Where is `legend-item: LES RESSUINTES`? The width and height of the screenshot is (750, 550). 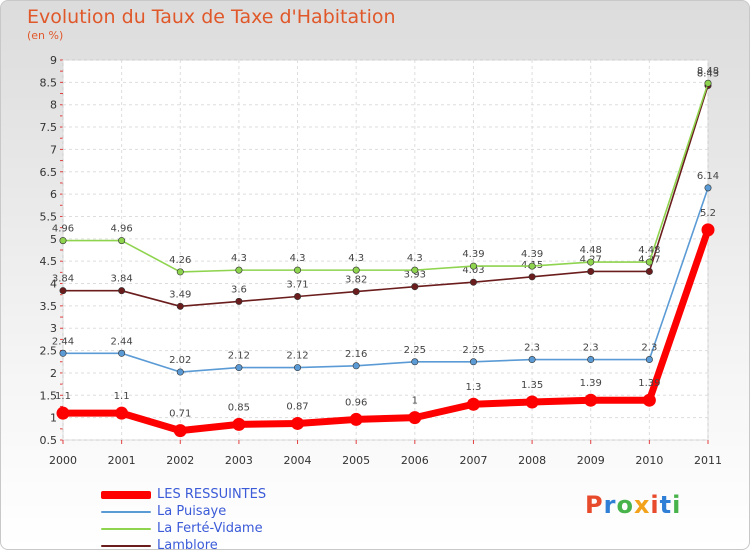 legend-item: LES RESSUINTES is located at coordinates (183, 494).